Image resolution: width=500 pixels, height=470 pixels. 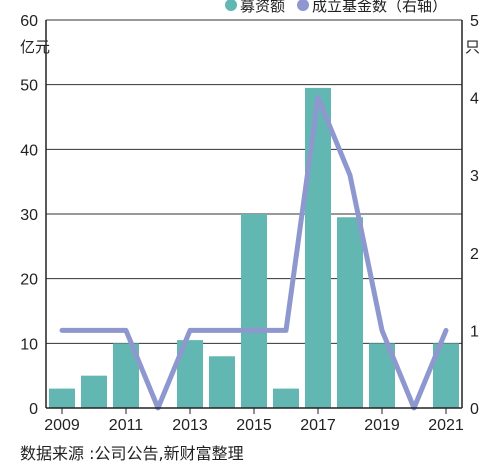 What do you see at coordinates (254, 425) in the screenshot?
I see `x-tick-label: 2015` at bounding box center [254, 425].